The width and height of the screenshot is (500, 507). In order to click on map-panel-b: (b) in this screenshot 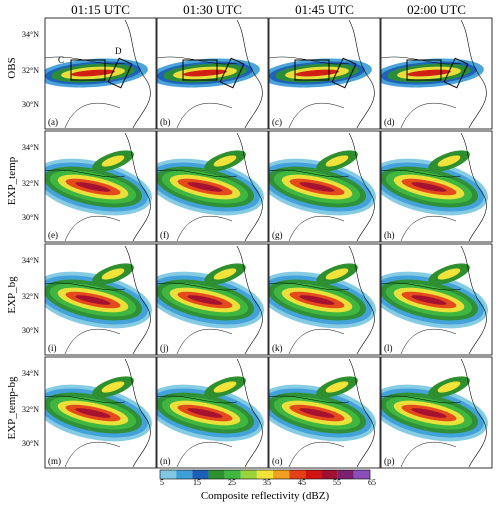, I will do `click(212, 73)`.